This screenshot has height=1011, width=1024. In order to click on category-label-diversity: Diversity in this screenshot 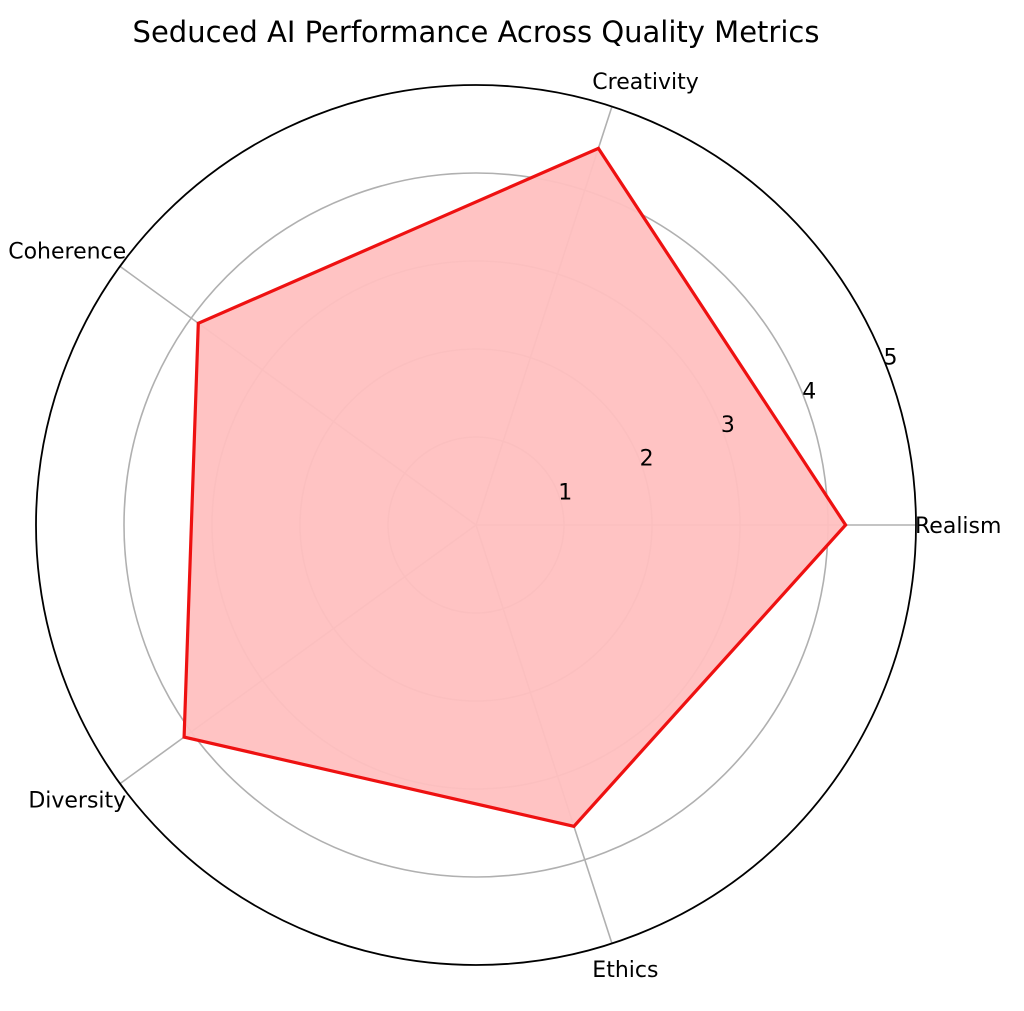, I will do `click(77, 800)`.